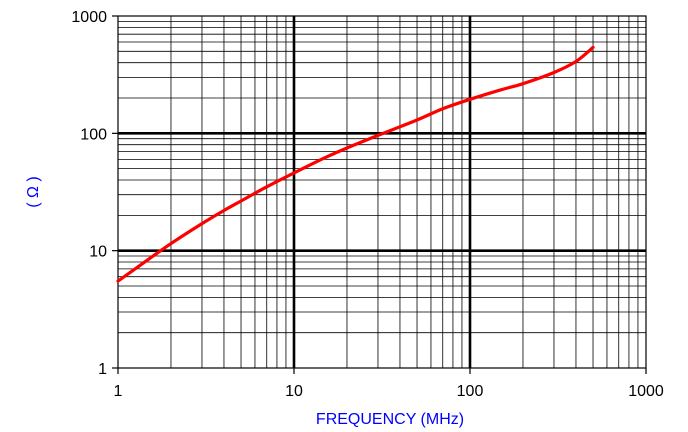 This screenshot has height=432, width=688. Describe the element at coordinates (470, 391) in the screenshot. I see `x-tick-label: 100` at that location.